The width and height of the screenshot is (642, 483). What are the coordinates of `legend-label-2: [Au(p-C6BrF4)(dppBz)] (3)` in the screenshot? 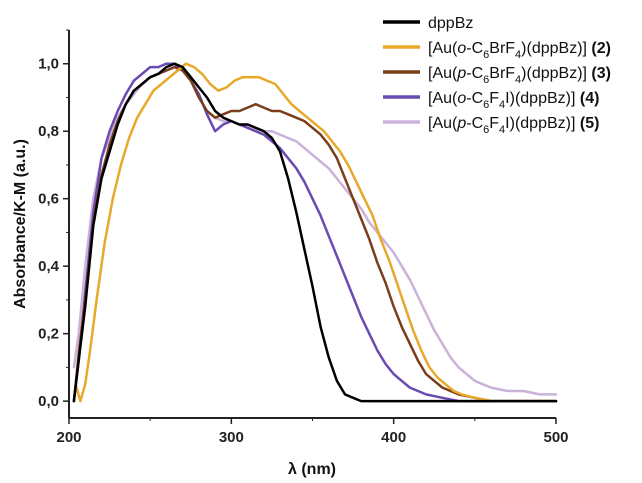 It's located at (519, 75).